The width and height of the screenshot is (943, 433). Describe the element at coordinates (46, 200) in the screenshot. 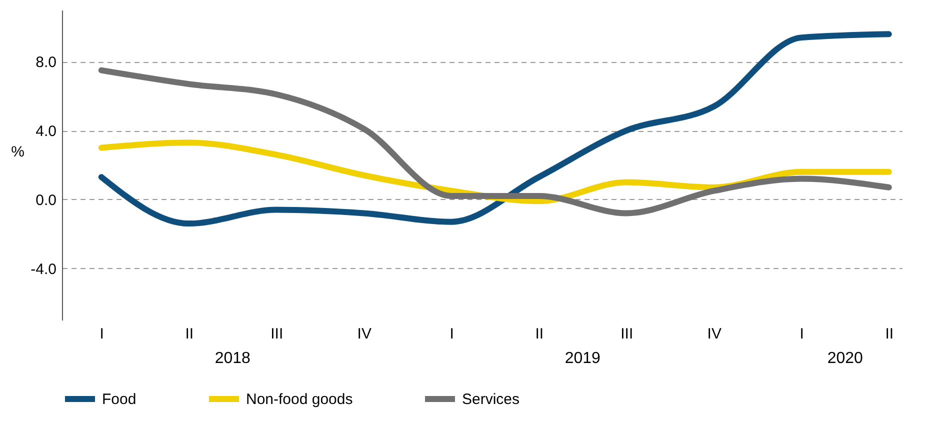

I see `y-tick-label: 0.0` at that location.